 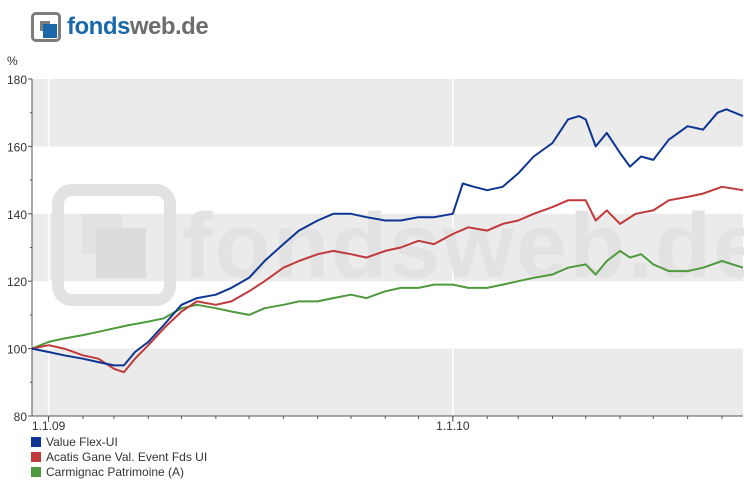 What do you see at coordinates (169, 26) in the screenshot?
I see `brand-part2: web.de` at bounding box center [169, 26].